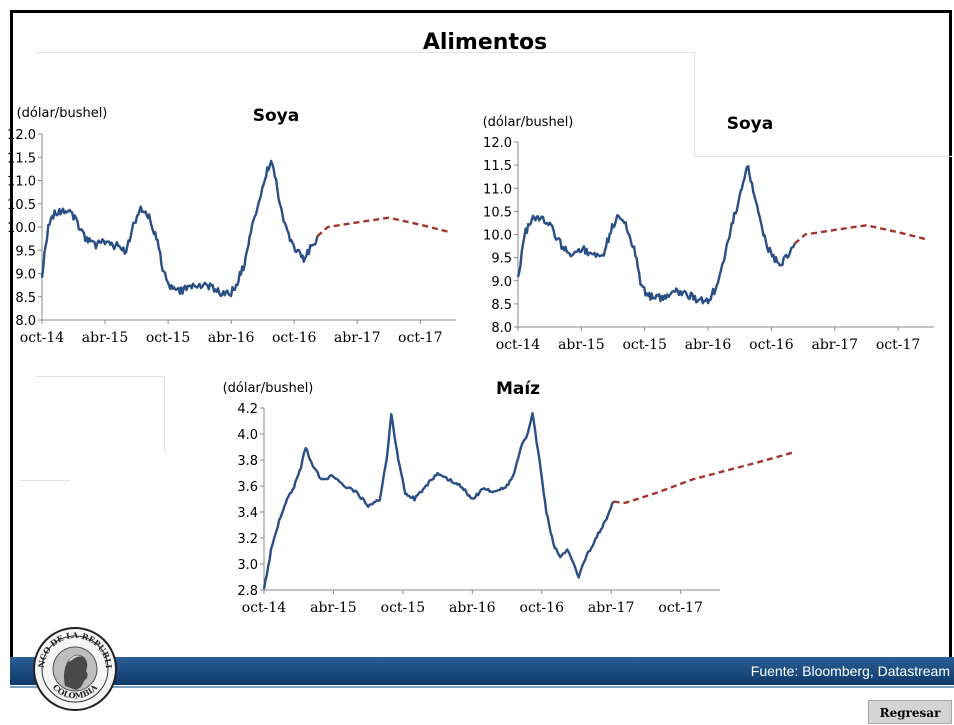 The width and height of the screenshot is (954, 725). I want to click on y-tick-label: 4.0, so click(247, 435).